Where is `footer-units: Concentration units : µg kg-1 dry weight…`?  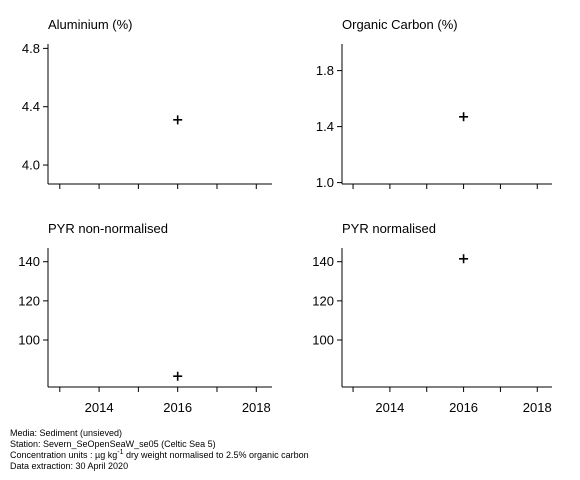
footer-units: Concentration units : µg kg-1 dry weight… is located at coordinates (159, 455).